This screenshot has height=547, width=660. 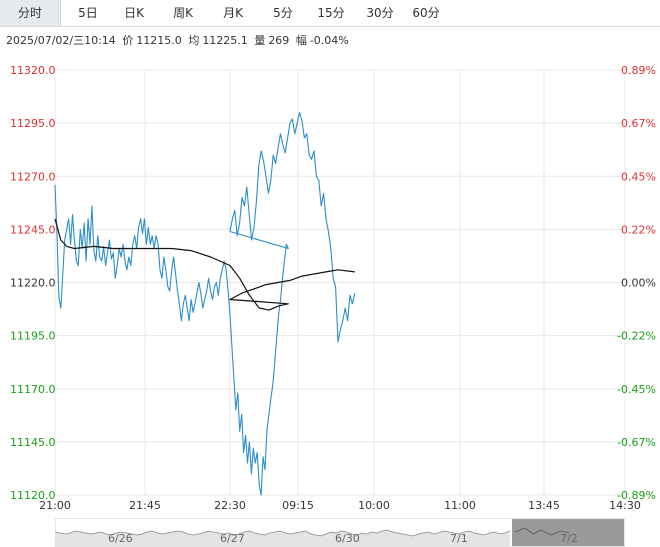 I want to click on navigator-selection-line, so click(x=542, y=531).